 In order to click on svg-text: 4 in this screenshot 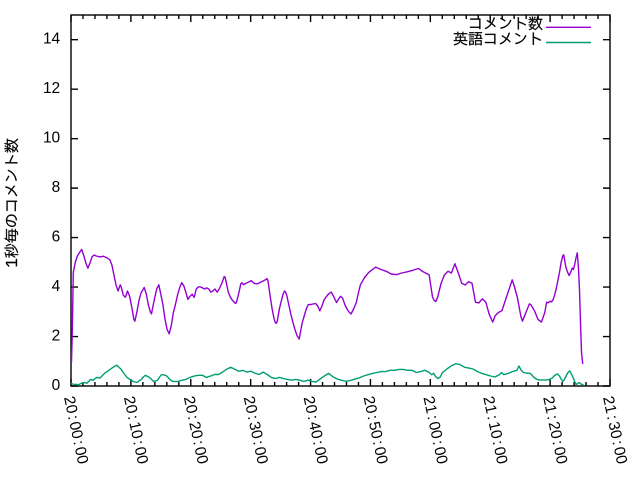, I will do `click(56, 286)`.